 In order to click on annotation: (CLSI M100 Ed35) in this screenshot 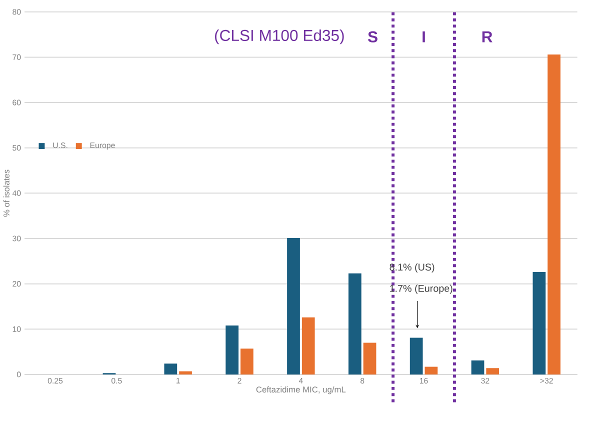, I will do `click(279, 36)`.